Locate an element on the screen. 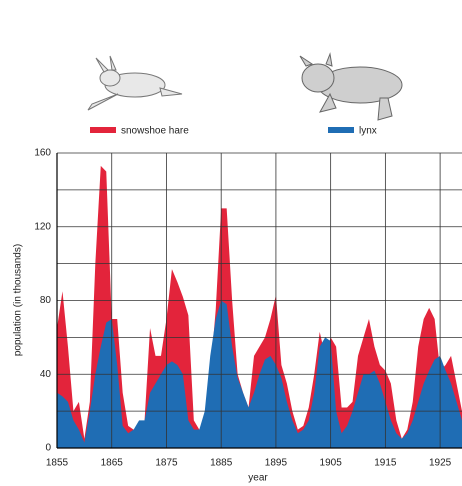 Image resolution: width=462 pixels, height=486 pixels. x-tick-label: 1875 is located at coordinates (166, 463).